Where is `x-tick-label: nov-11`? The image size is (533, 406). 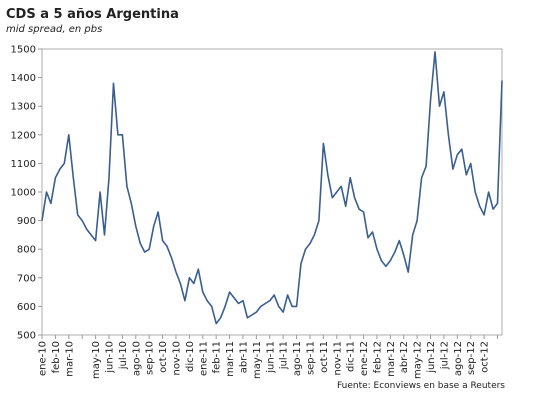
x-tick-label: nov-11 is located at coordinates (337, 358).